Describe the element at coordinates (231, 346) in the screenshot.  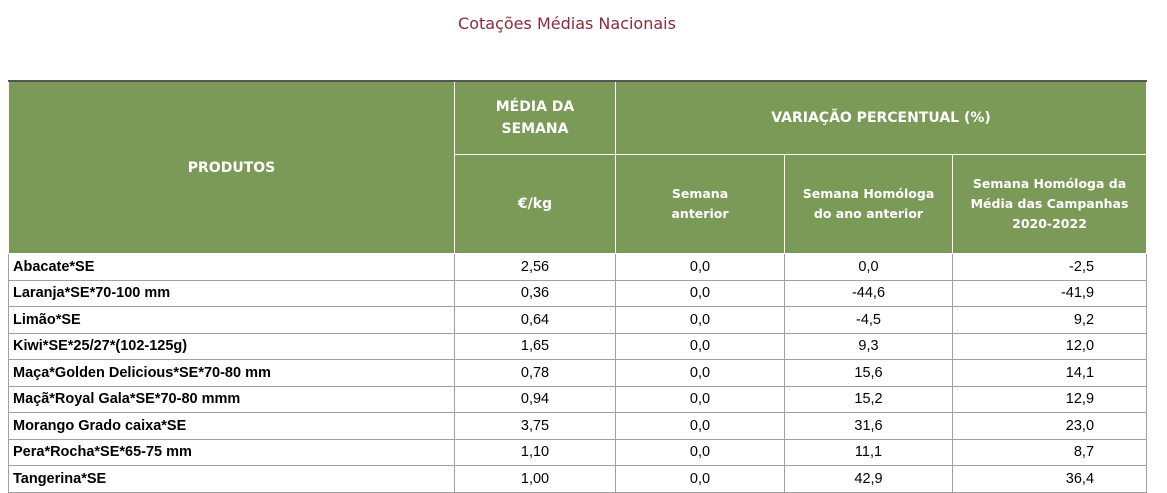
I see `cell-produto: Kiwi*SE*25/27*(102-125g)` at that location.